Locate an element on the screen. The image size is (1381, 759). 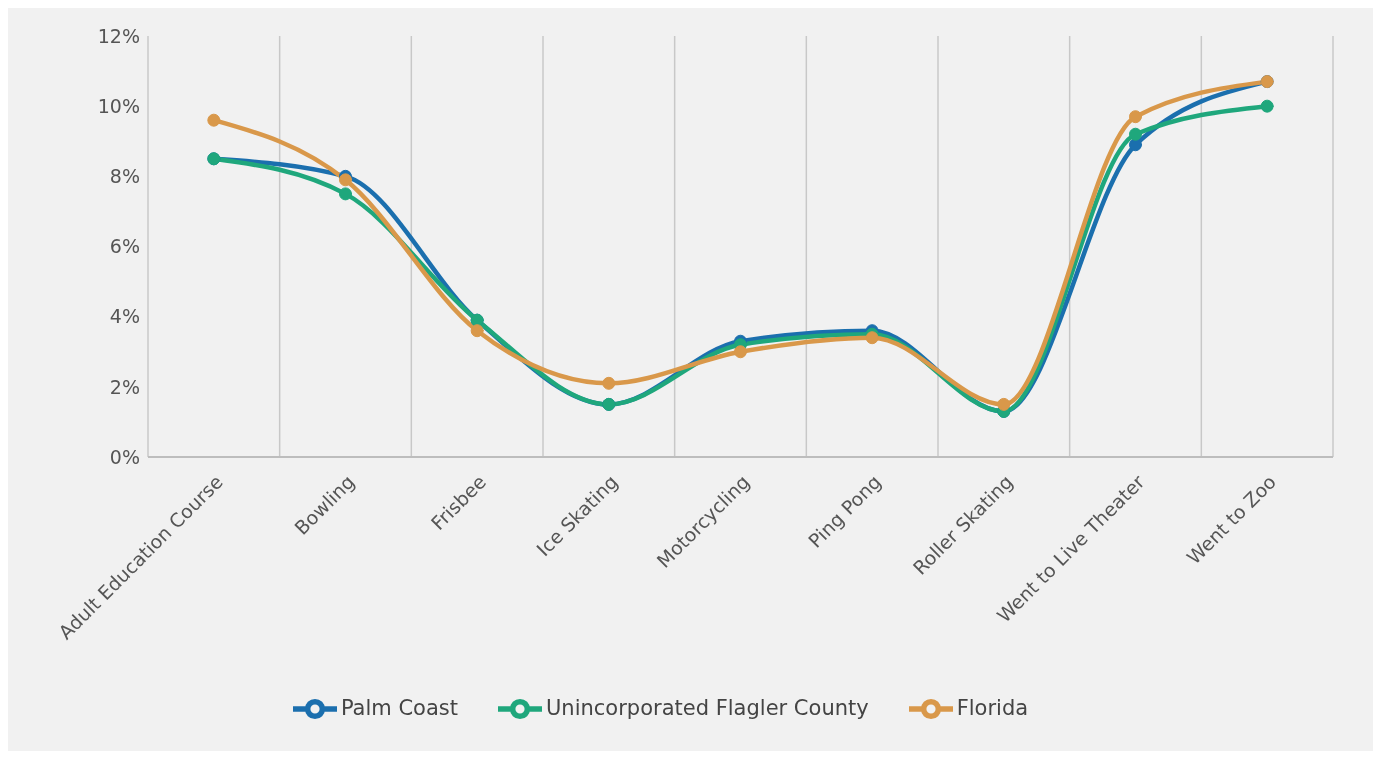
y-tick-label: 12% is located at coordinates (118, 35).